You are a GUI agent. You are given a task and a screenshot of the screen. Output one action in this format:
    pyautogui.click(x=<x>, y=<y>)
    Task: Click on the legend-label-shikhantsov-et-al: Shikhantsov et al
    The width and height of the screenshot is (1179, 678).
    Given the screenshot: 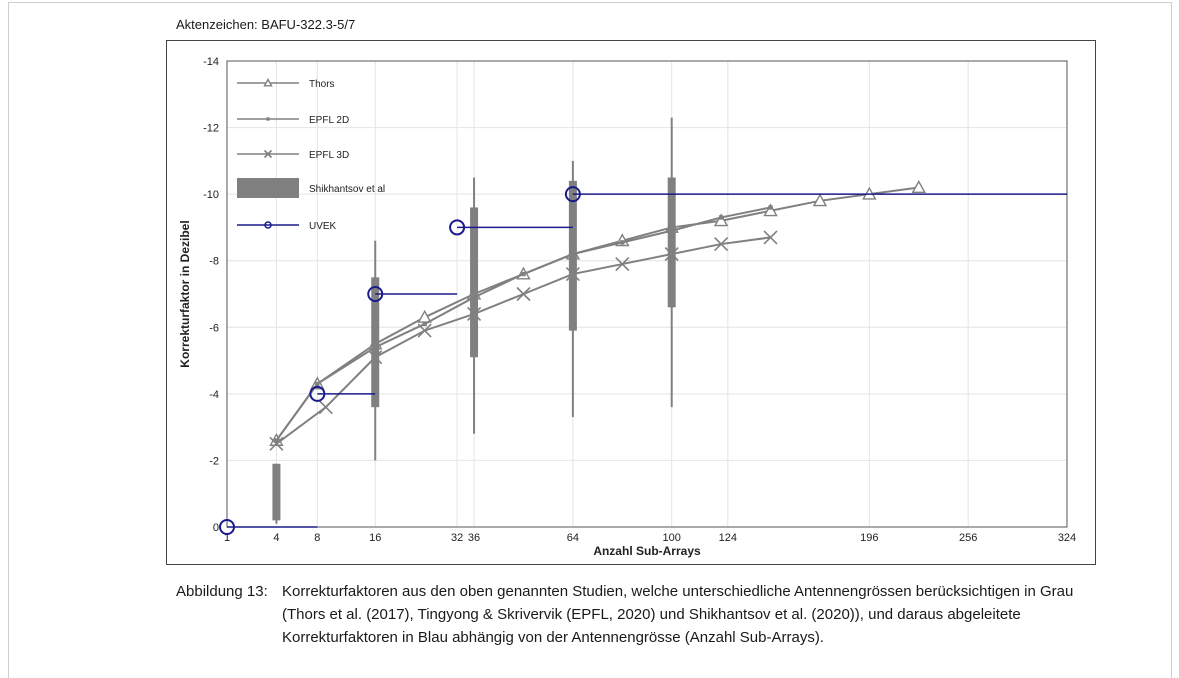 What is the action you would take?
    pyautogui.click(x=347, y=189)
    